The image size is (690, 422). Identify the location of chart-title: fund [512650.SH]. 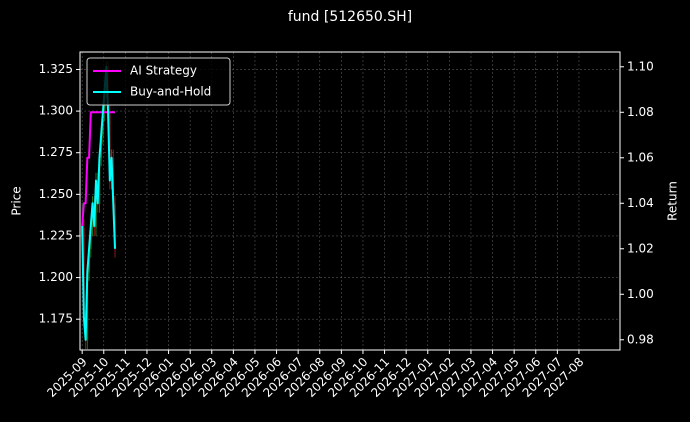
(350, 17).